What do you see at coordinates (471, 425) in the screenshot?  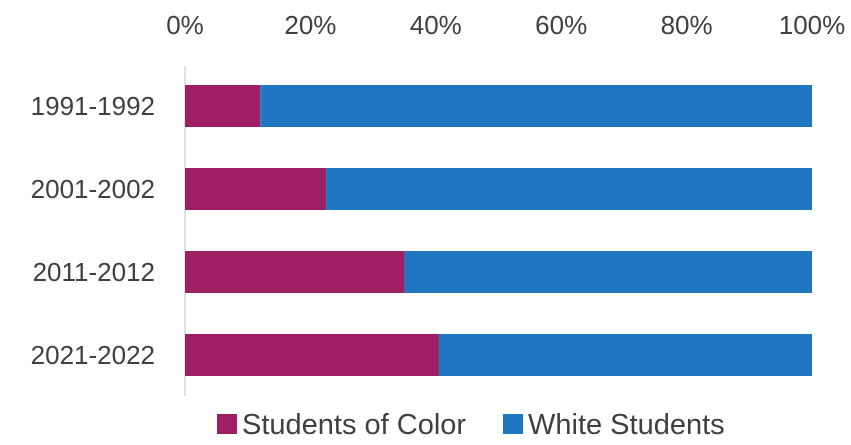 I see `legend: Students of Color White Students` at bounding box center [471, 425].